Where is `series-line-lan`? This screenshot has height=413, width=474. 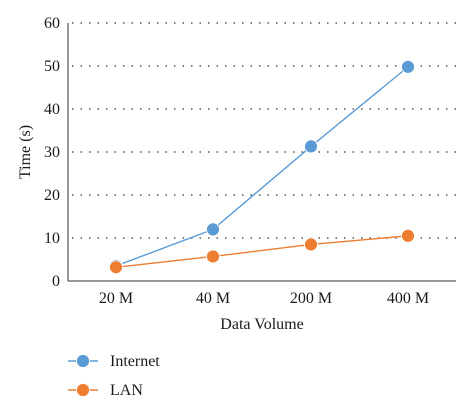 series-line-lan is located at coordinates (262, 251).